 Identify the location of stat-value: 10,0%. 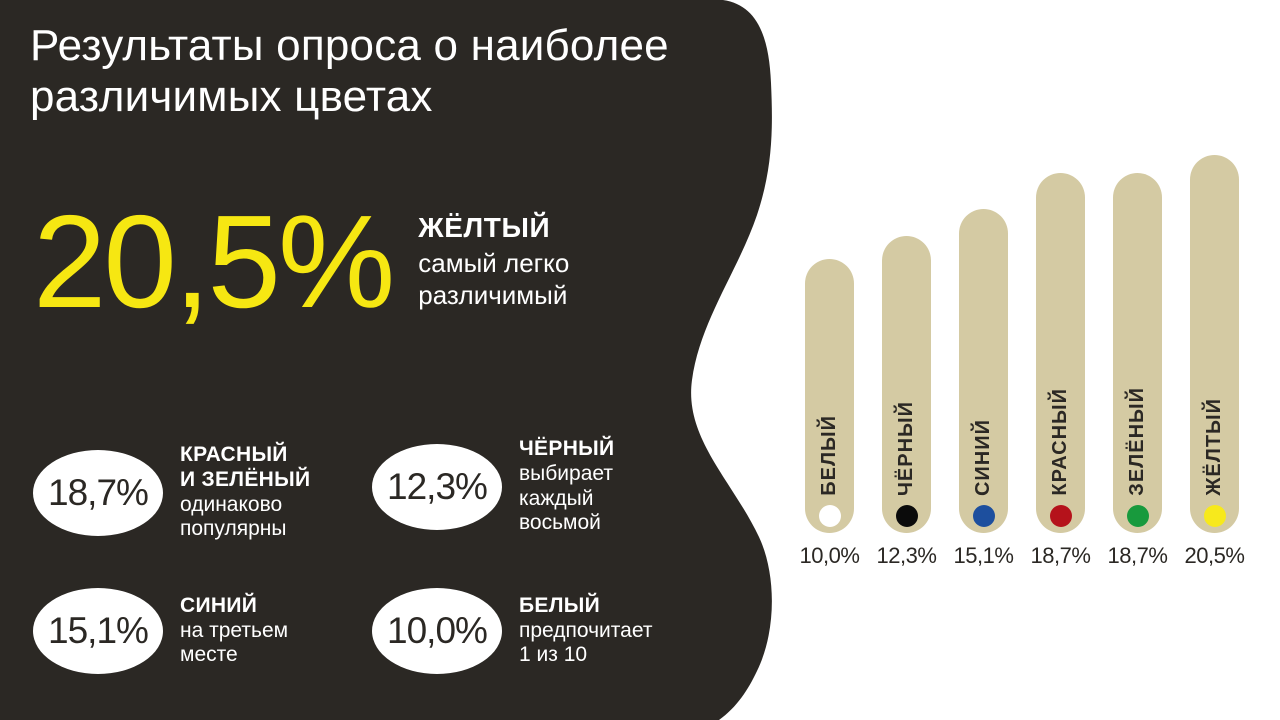
(437, 630).